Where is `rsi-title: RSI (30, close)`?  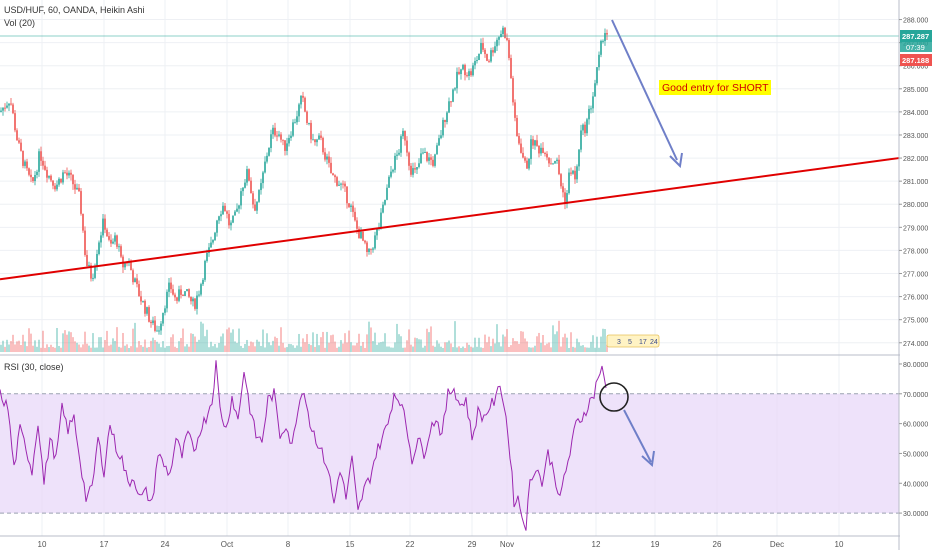
rsi-title: RSI (30, close) is located at coordinates (34, 367).